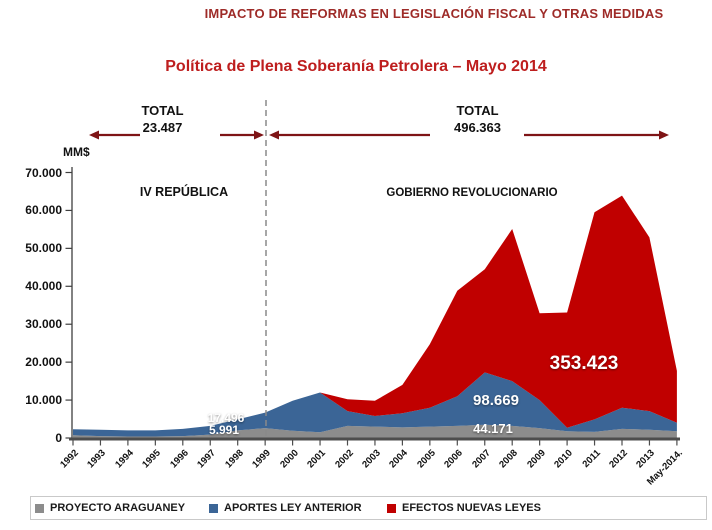 This screenshot has height=530, width=712. What do you see at coordinates (477, 119) in the screenshot?
I see `total-gobierno-revolucionario: TOTAL 496.363` at bounding box center [477, 119].